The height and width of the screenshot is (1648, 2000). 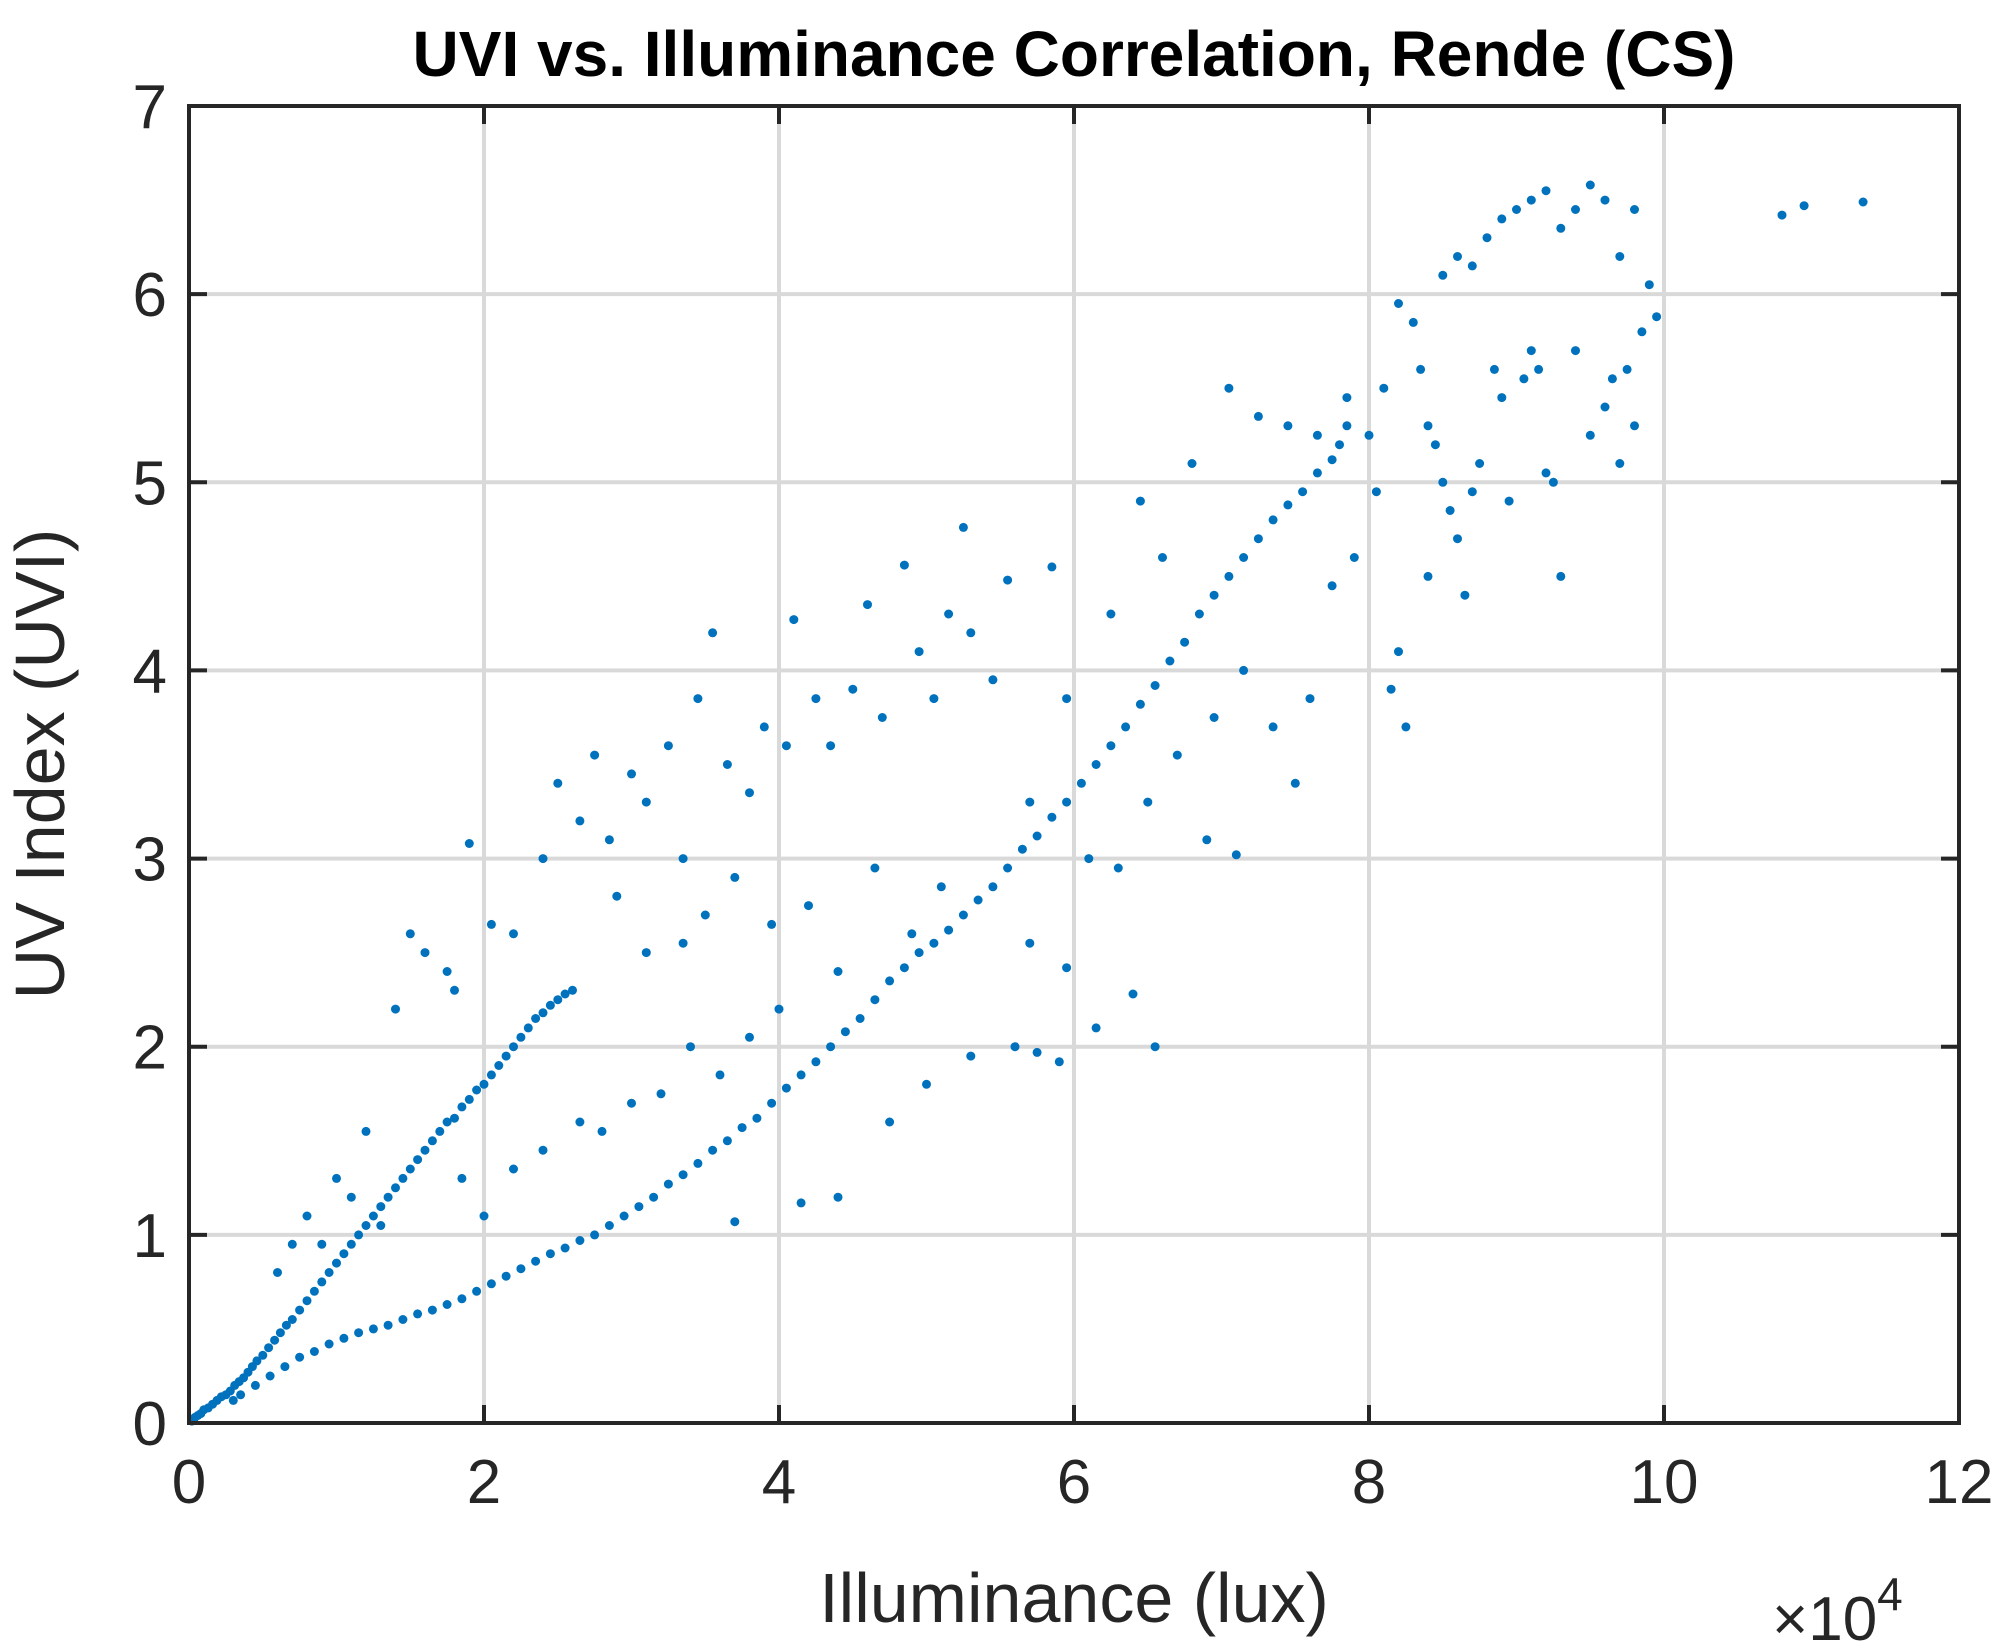 I want to click on y-tick-label: 5, so click(x=150, y=483).